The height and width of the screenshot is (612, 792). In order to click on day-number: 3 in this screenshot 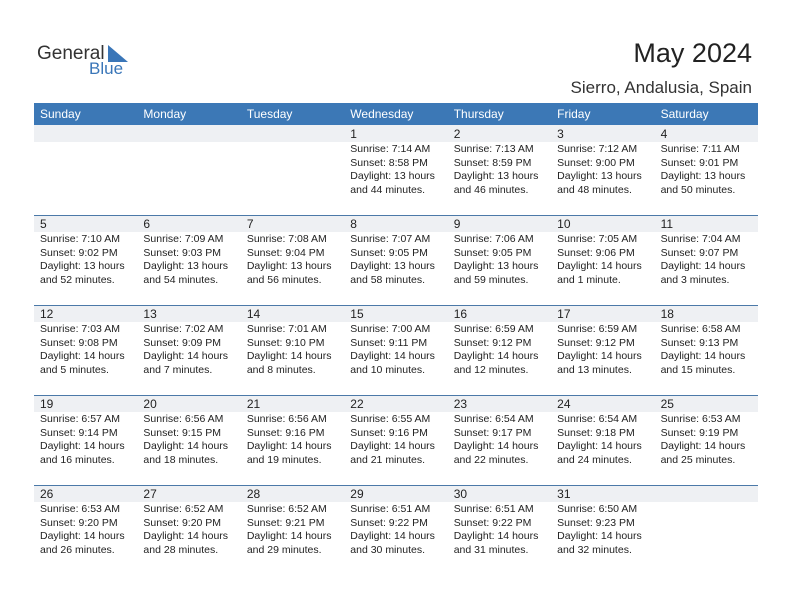, I will do `click(560, 134)`.